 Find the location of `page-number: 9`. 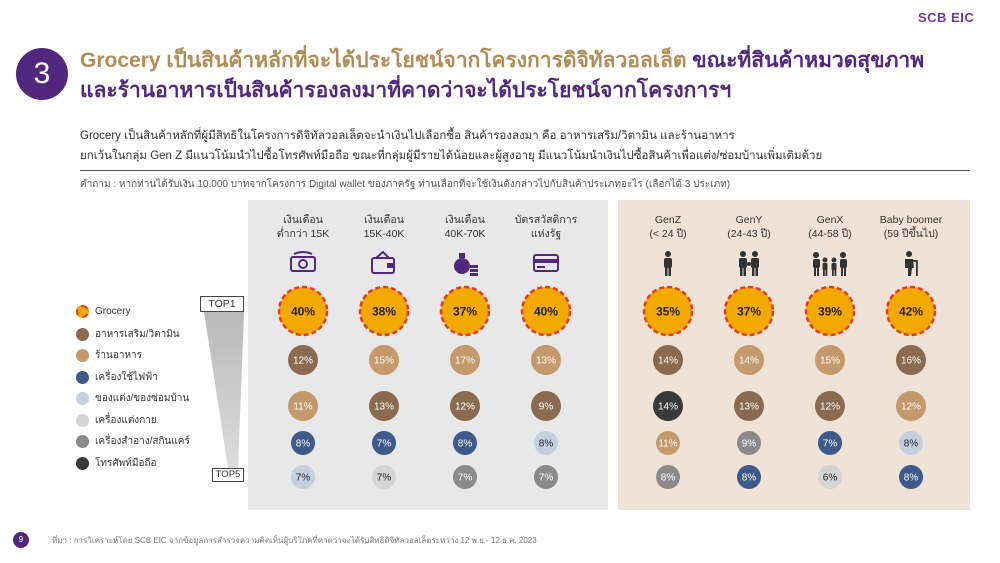

page-number: 9 is located at coordinates (21, 540).